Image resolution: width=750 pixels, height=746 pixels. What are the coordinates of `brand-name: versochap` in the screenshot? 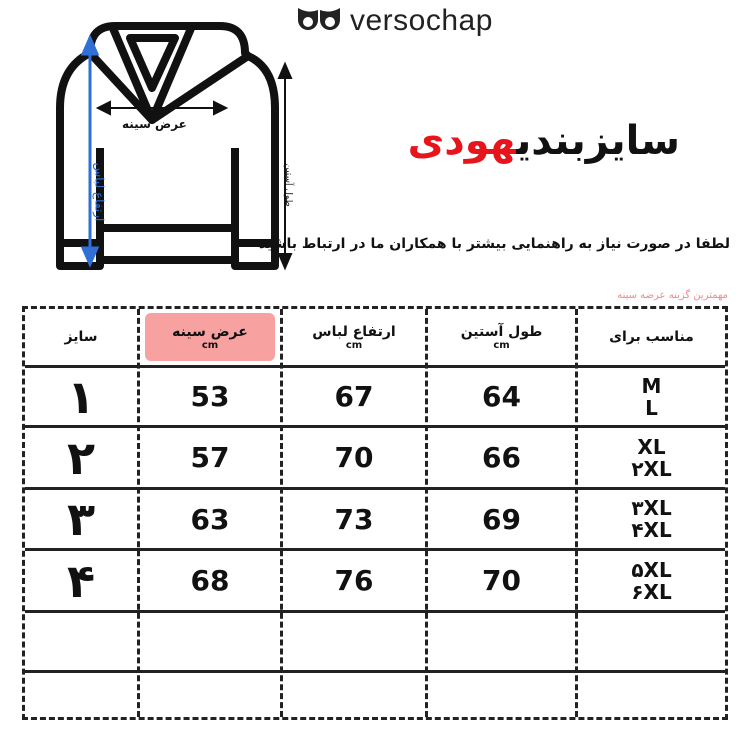 It's located at (421, 20).